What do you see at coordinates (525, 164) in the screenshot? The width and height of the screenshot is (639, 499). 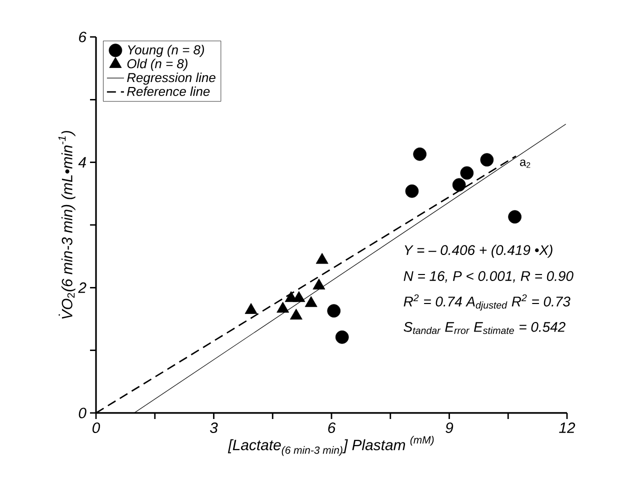 I see `annotation: a$_{2}$` at bounding box center [525, 164].